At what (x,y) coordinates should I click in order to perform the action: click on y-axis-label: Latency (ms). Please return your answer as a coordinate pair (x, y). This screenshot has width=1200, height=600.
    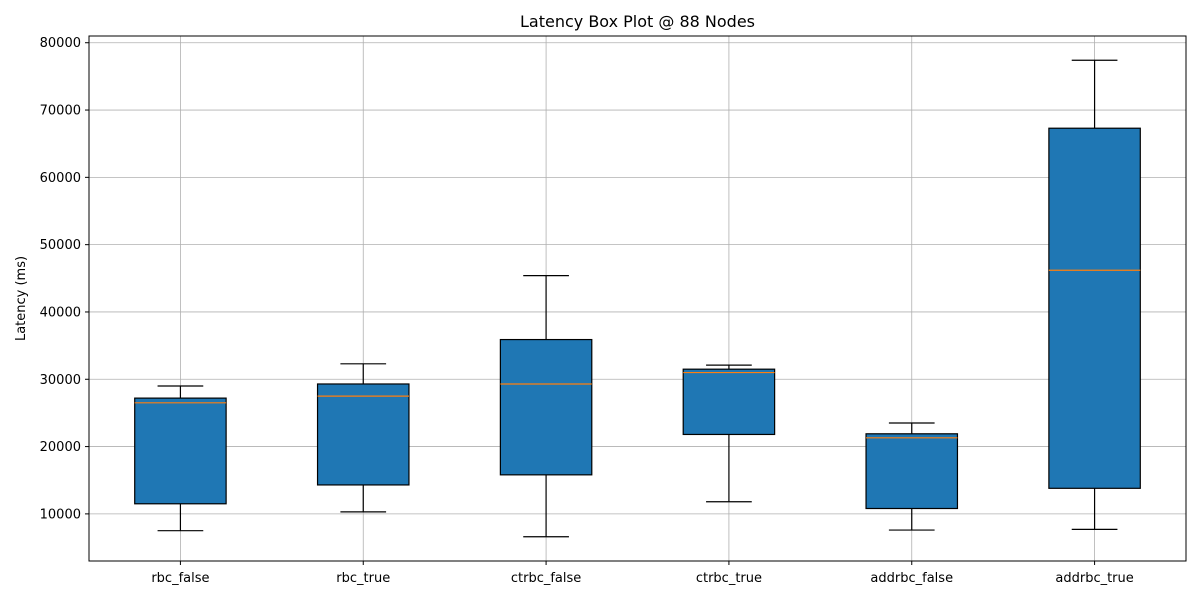
    Looking at the image, I should click on (21, 298).